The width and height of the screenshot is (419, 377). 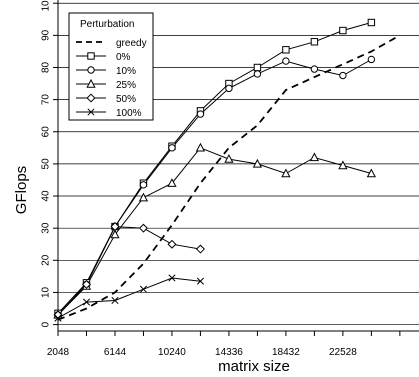 I want to click on x-tick-label: 2048, so click(x=58, y=352).